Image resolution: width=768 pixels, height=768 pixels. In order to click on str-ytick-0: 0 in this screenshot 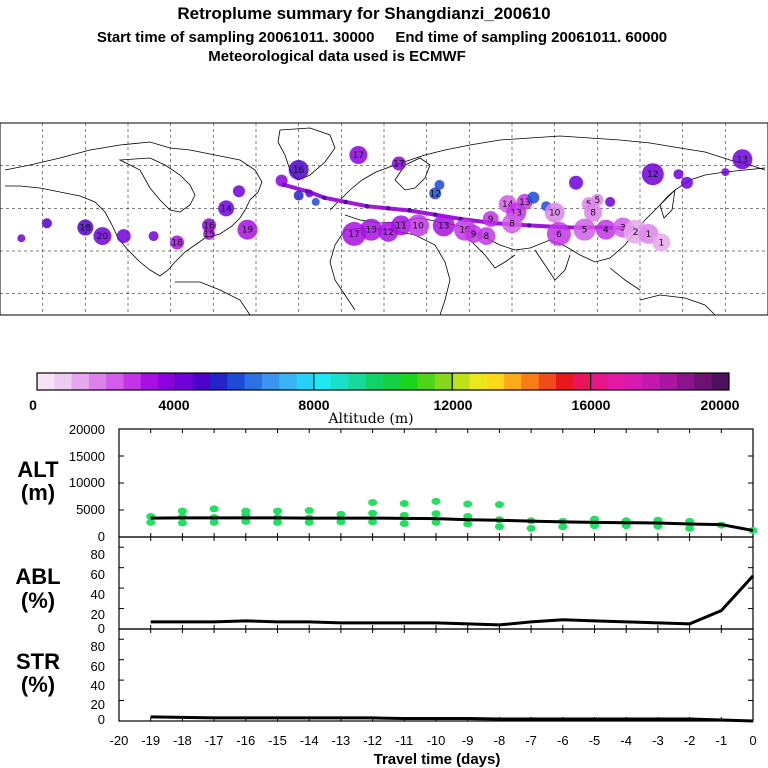, I will do `click(101, 719)`.